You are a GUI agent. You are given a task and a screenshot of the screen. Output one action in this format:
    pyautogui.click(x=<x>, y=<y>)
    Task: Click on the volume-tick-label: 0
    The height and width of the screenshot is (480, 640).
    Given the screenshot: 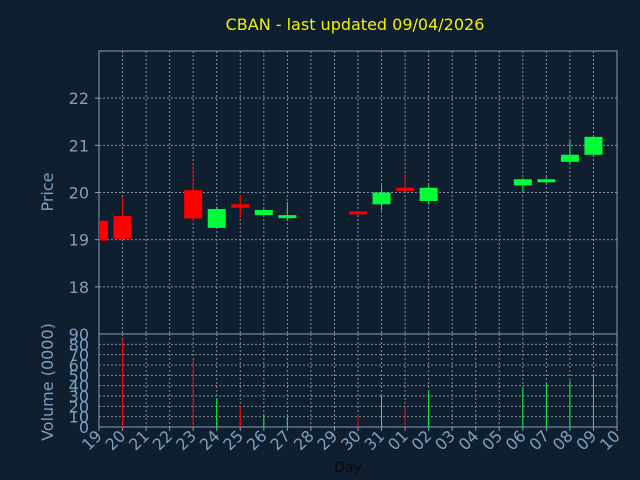 What is the action you would take?
    pyautogui.click(x=84, y=427)
    